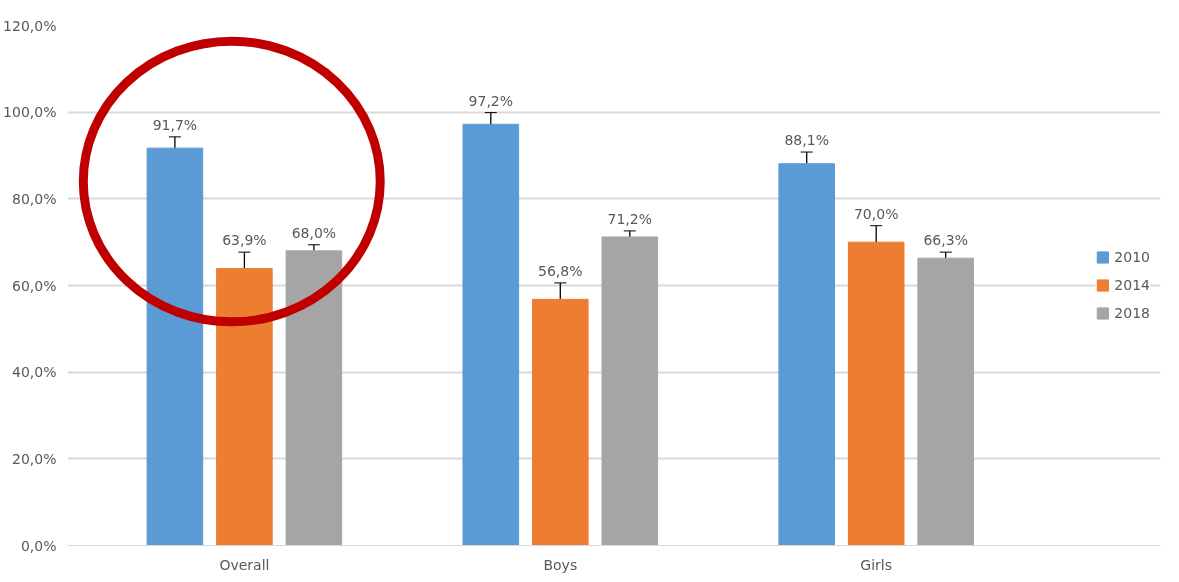 This screenshot has width=1179, height=582. What do you see at coordinates (30, 25) in the screenshot?
I see `y-tick-label: 120,0%` at bounding box center [30, 25].